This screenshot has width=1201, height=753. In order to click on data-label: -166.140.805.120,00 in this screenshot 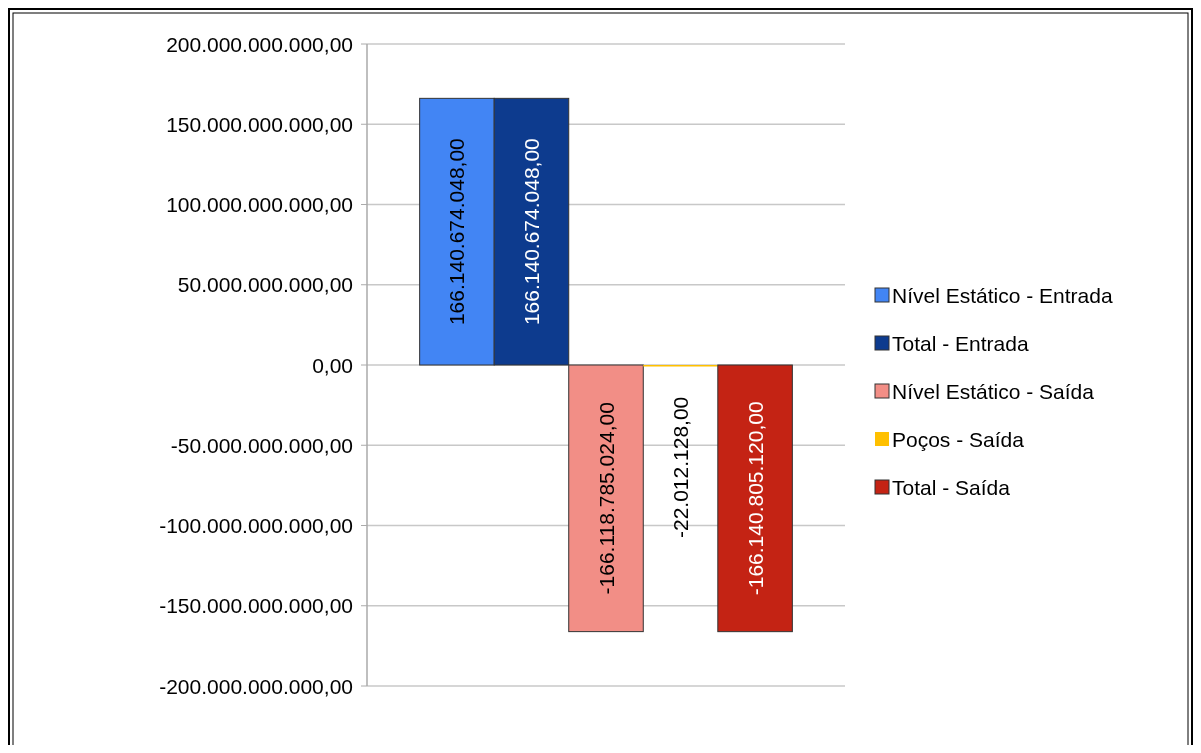, I will do `click(755, 498)`.